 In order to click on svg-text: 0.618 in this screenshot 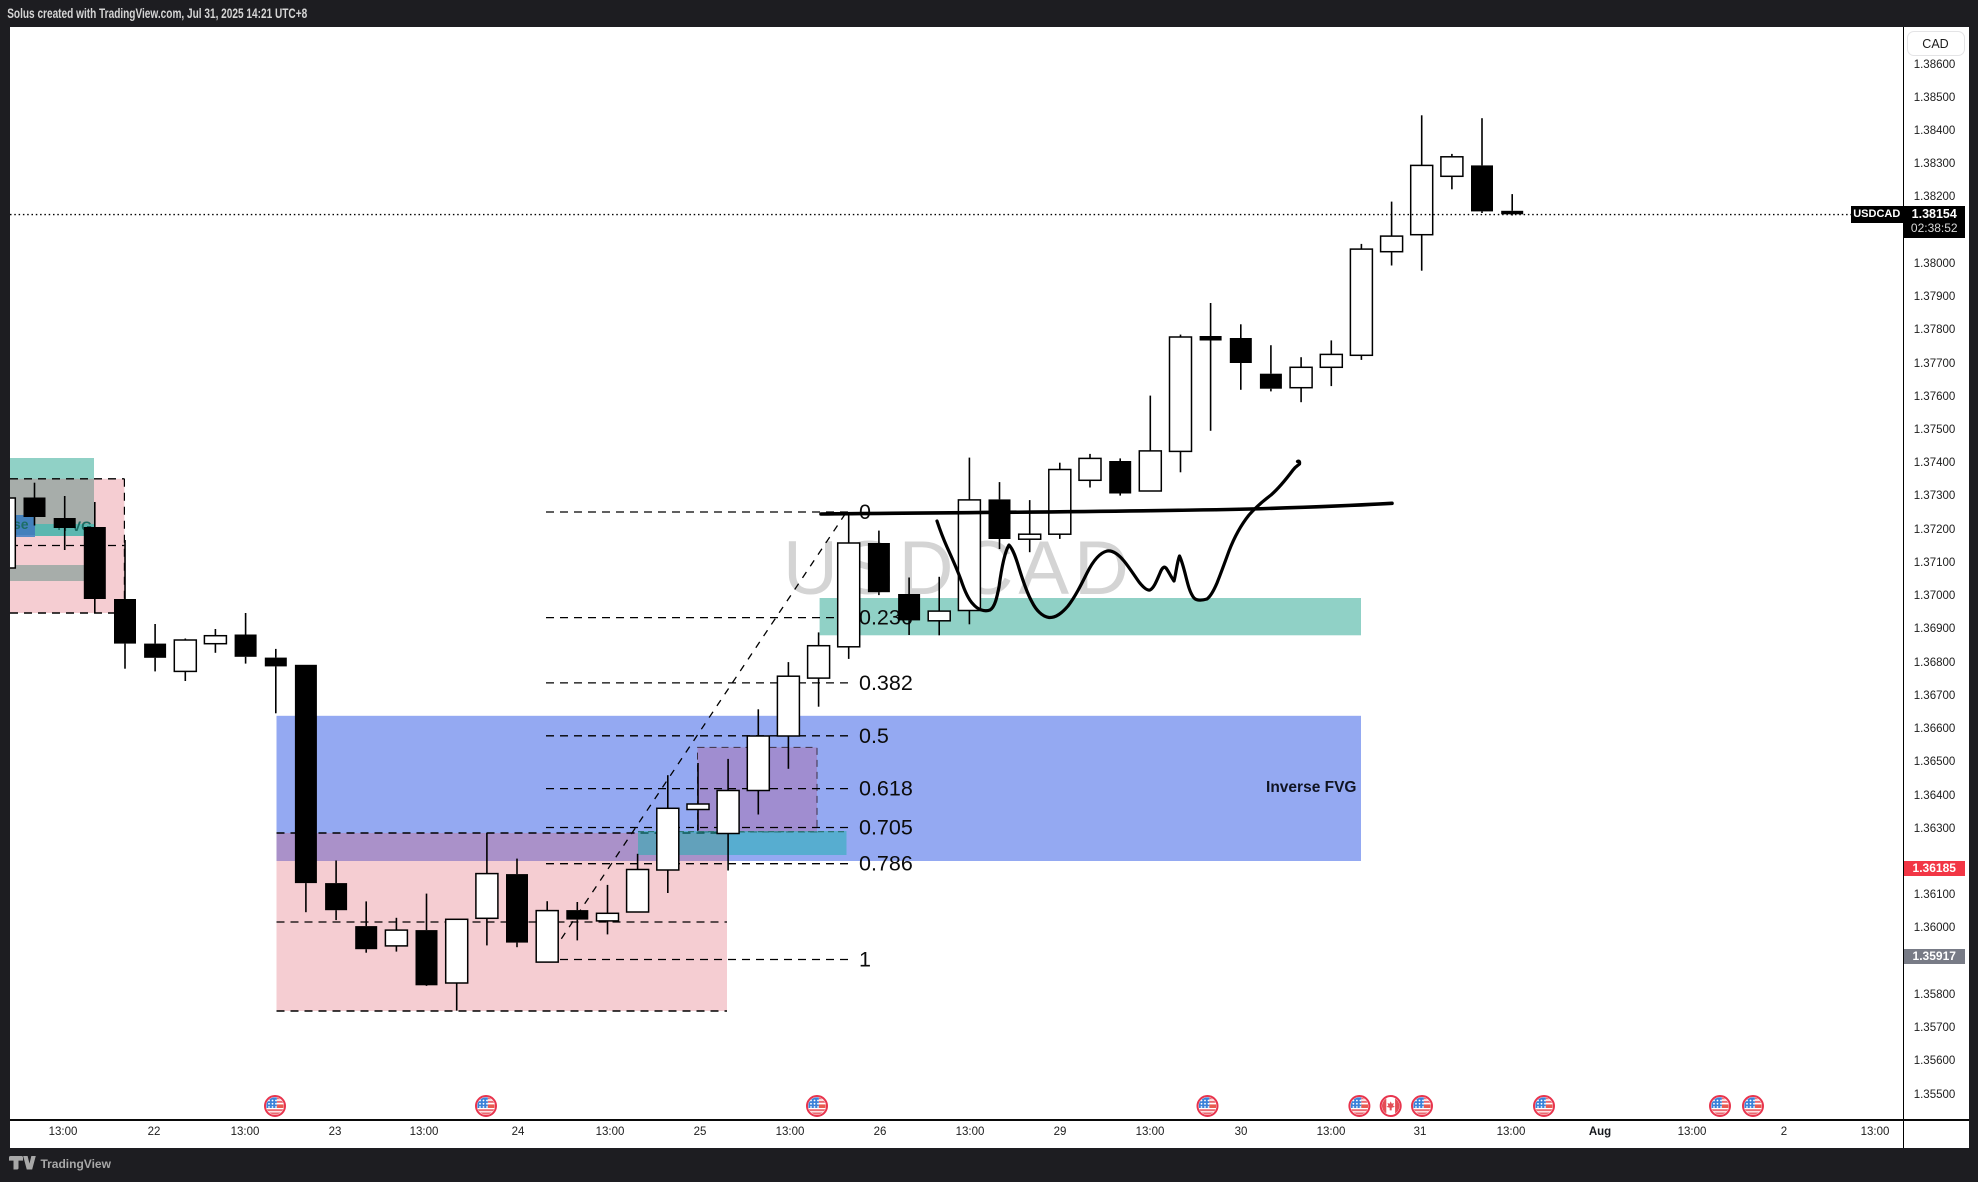, I will do `click(886, 789)`.